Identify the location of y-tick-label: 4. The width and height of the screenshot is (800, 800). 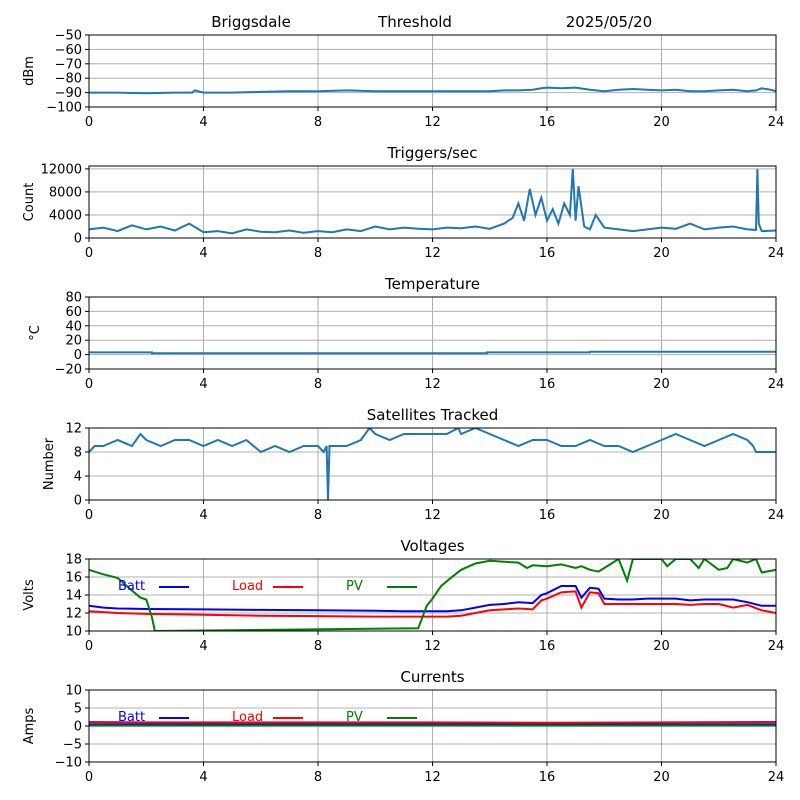
(78, 477).